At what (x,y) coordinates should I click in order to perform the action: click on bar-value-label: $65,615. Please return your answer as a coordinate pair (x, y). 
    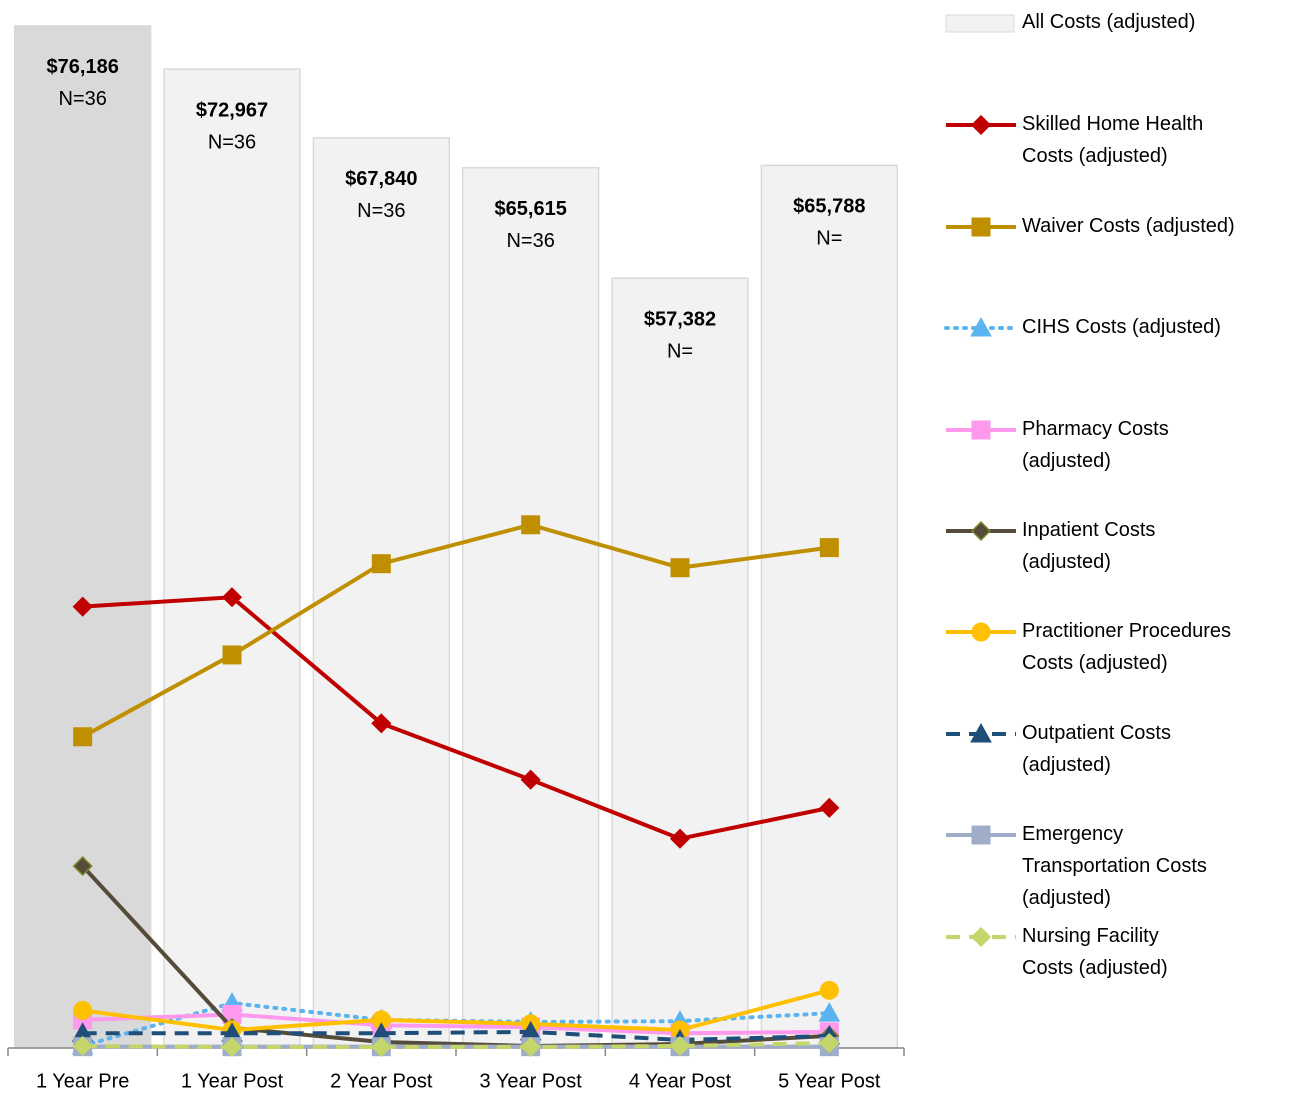
    Looking at the image, I should click on (531, 209).